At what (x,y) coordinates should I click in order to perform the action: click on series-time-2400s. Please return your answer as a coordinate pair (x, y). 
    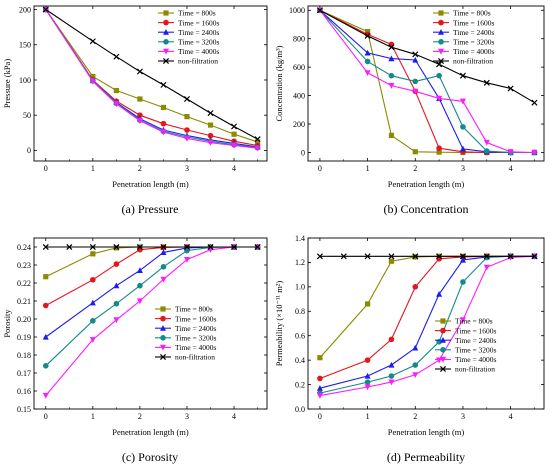
    Looking at the image, I should click on (427, 81).